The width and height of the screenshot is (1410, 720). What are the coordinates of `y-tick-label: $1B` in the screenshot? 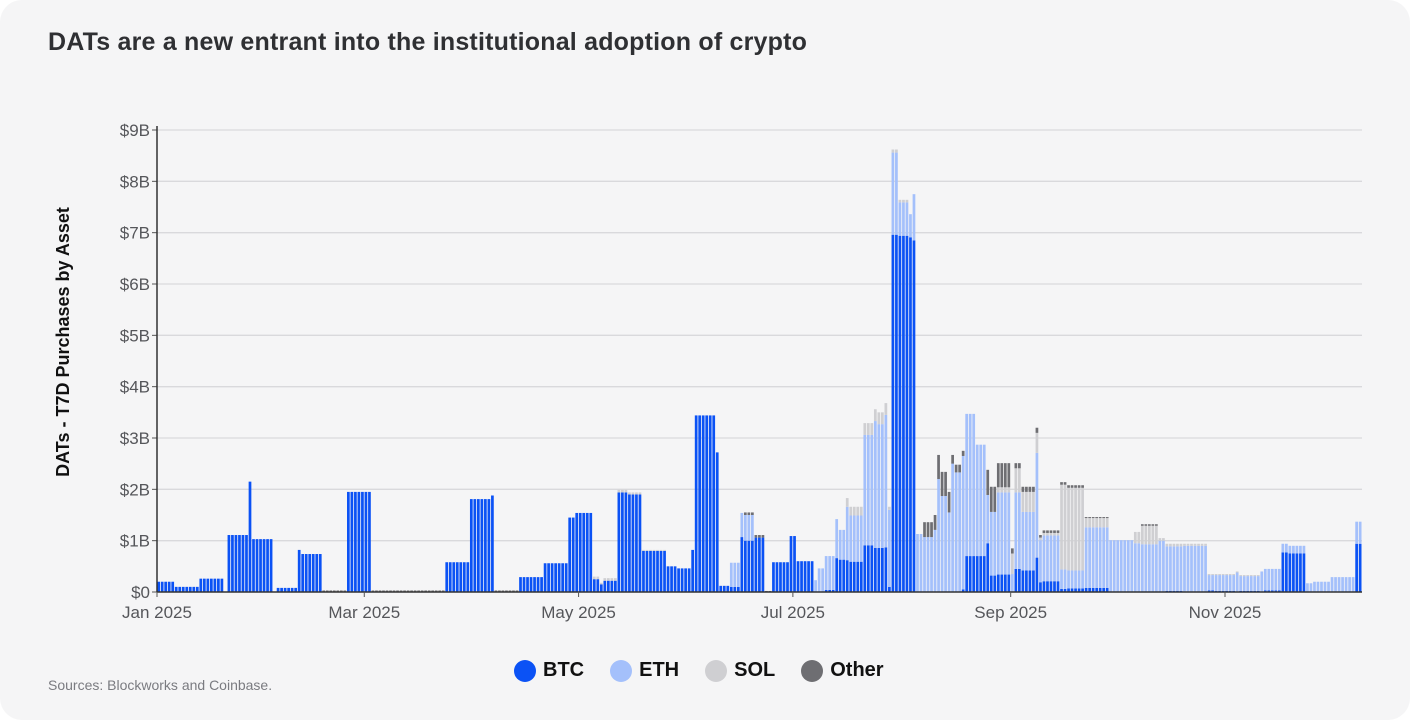 It's located at (135, 541).